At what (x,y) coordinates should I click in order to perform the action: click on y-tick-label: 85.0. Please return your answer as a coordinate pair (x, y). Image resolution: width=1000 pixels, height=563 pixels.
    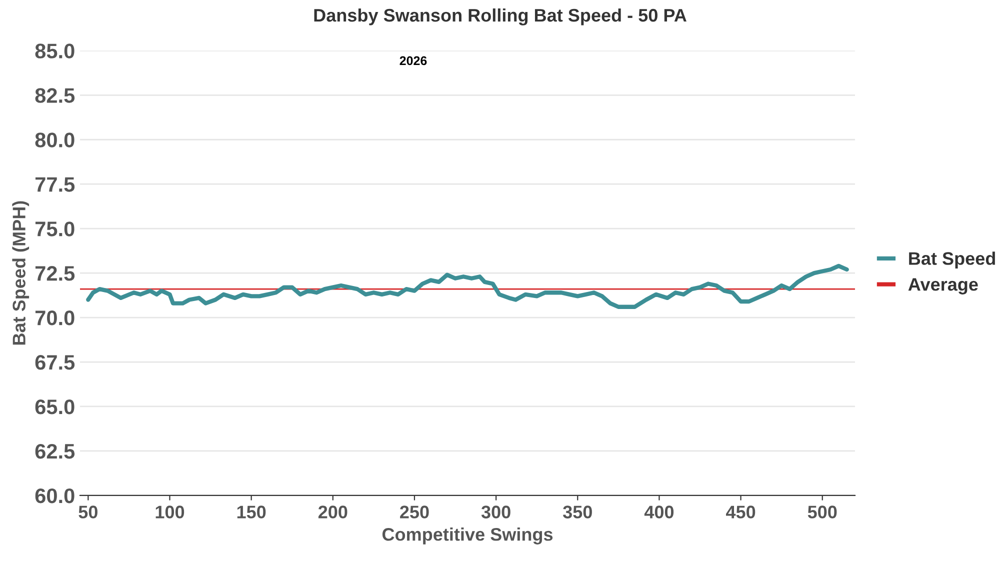
    Looking at the image, I should click on (54, 51).